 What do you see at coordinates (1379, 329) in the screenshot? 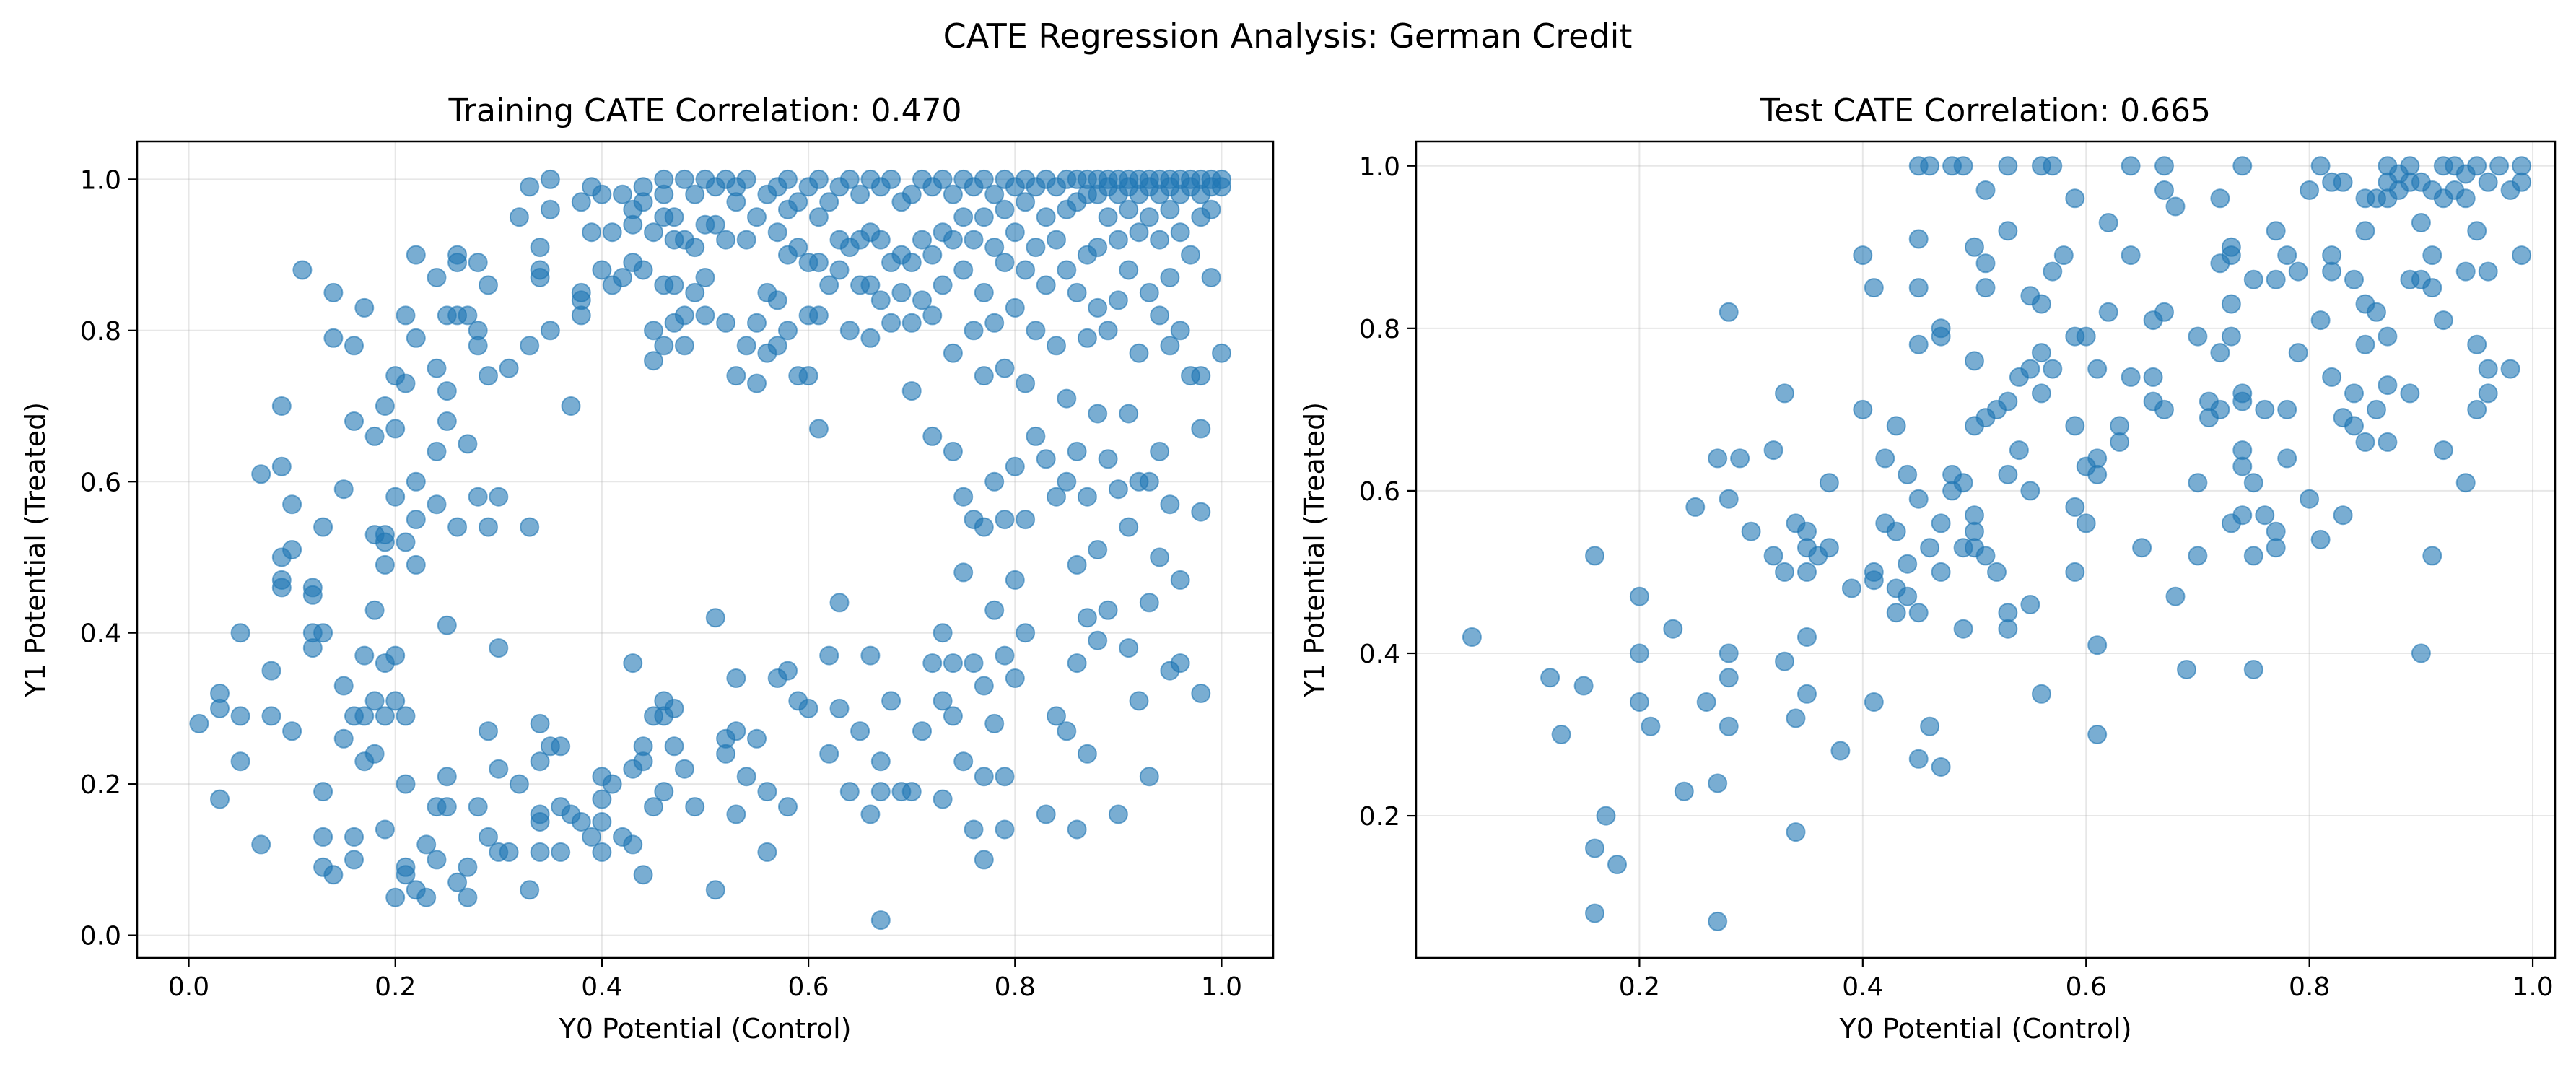
I see `test-ytick-label: 0.8` at bounding box center [1379, 329].